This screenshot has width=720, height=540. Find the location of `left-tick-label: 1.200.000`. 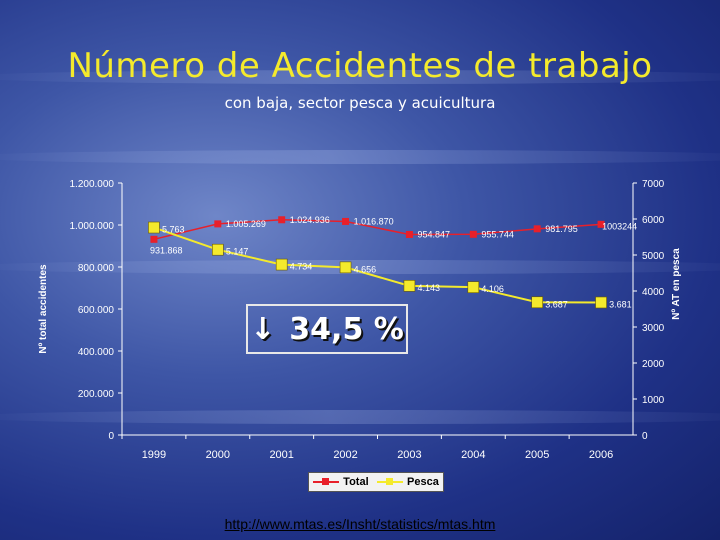

left-tick-label: 1.200.000 is located at coordinates (92, 184).